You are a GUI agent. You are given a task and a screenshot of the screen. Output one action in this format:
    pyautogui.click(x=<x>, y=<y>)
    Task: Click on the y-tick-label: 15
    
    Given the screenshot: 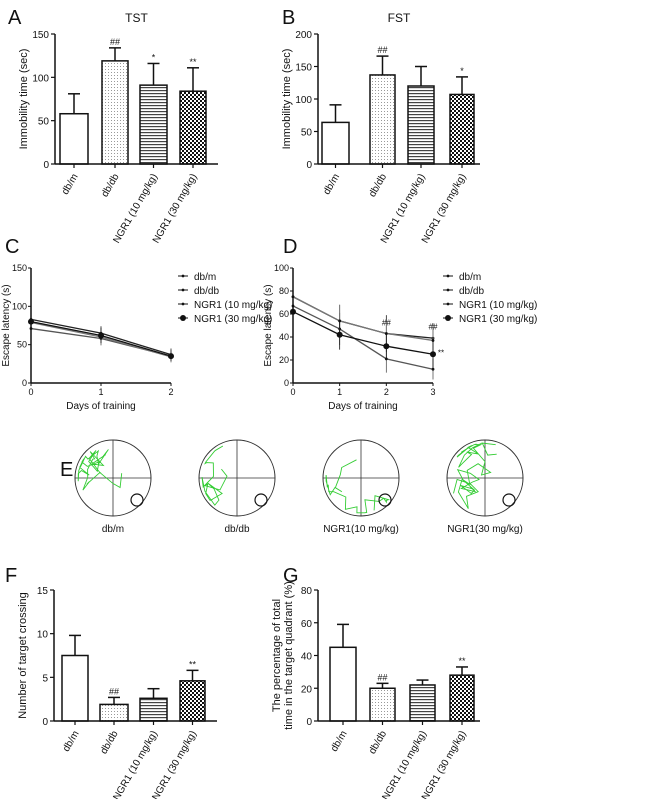 What is the action you would take?
    pyautogui.click(x=43, y=591)
    